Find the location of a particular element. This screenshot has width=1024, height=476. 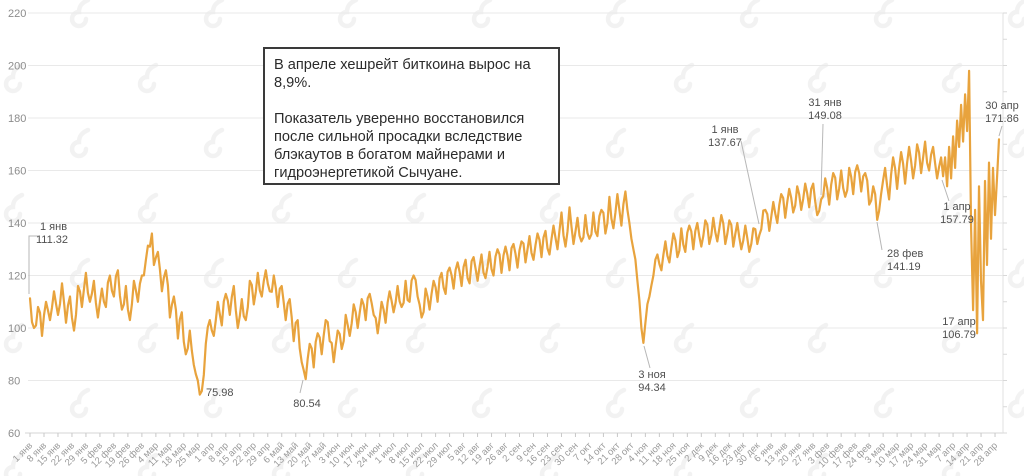

data-point-label: 3 ноя is located at coordinates (651, 375).